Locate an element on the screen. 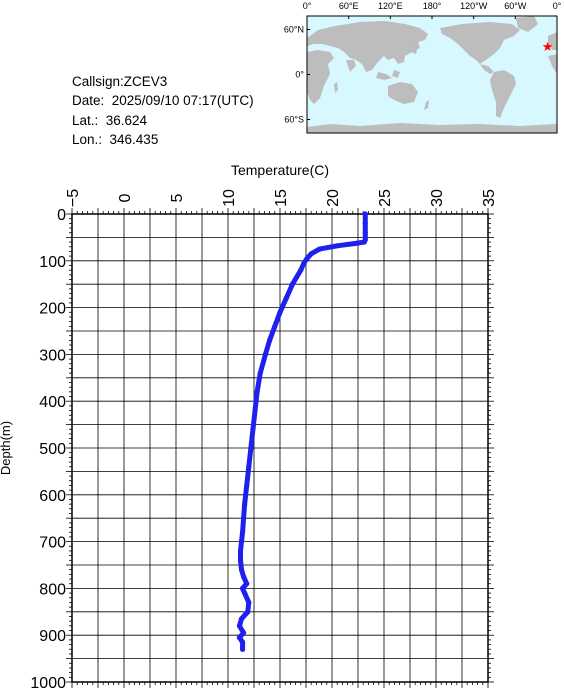  landmass-madagascar is located at coordinates (336, 87).